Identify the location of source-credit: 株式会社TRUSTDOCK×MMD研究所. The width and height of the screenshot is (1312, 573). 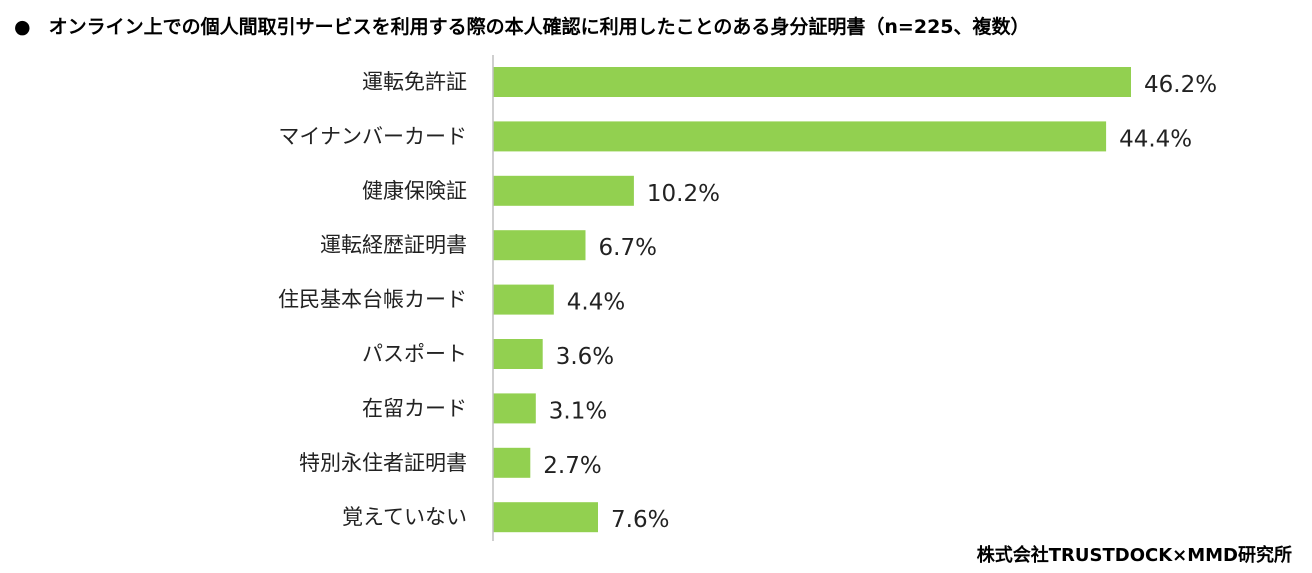
(1134, 555).